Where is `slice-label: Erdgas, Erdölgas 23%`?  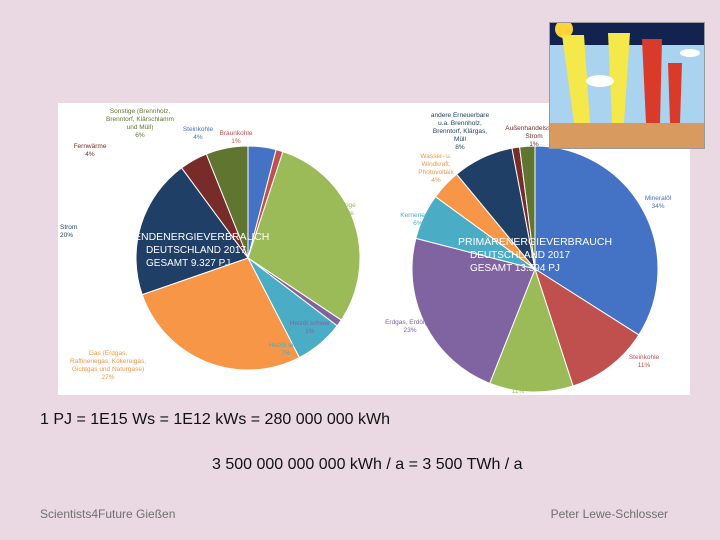
slice-label: Erdgas, Erdölgas 23% is located at coordinates (410, 326).